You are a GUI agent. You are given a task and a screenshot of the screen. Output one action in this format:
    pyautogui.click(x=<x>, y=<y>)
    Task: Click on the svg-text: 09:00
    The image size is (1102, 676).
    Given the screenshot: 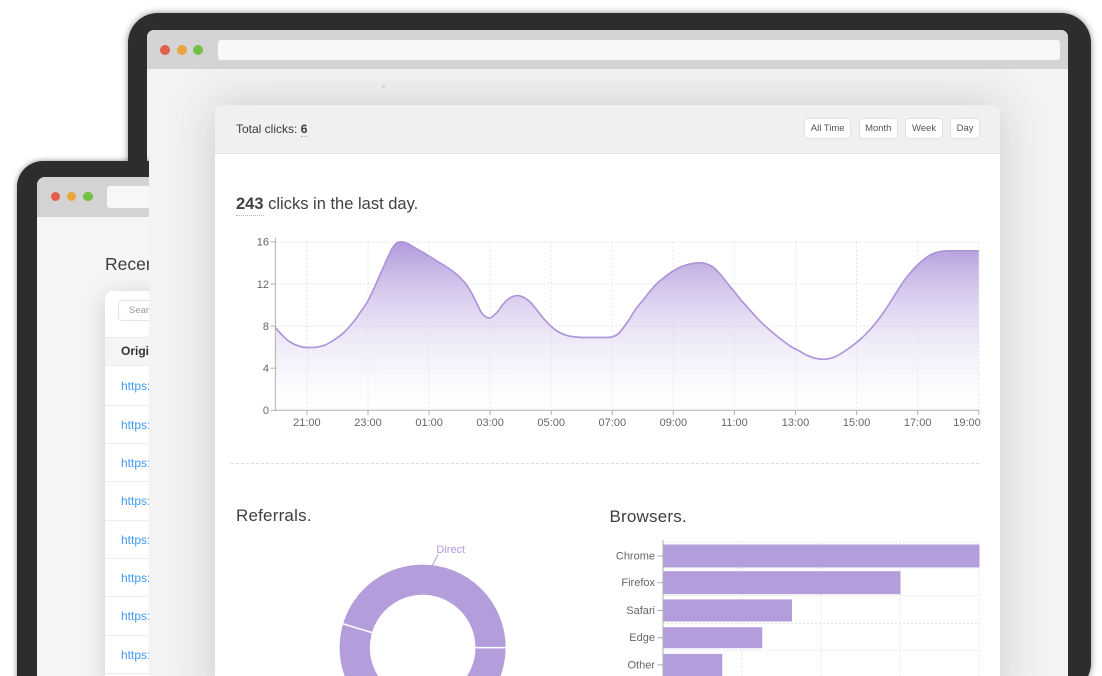 What is the action you would take?
    pyautogui.click(x=674, y=423)
    